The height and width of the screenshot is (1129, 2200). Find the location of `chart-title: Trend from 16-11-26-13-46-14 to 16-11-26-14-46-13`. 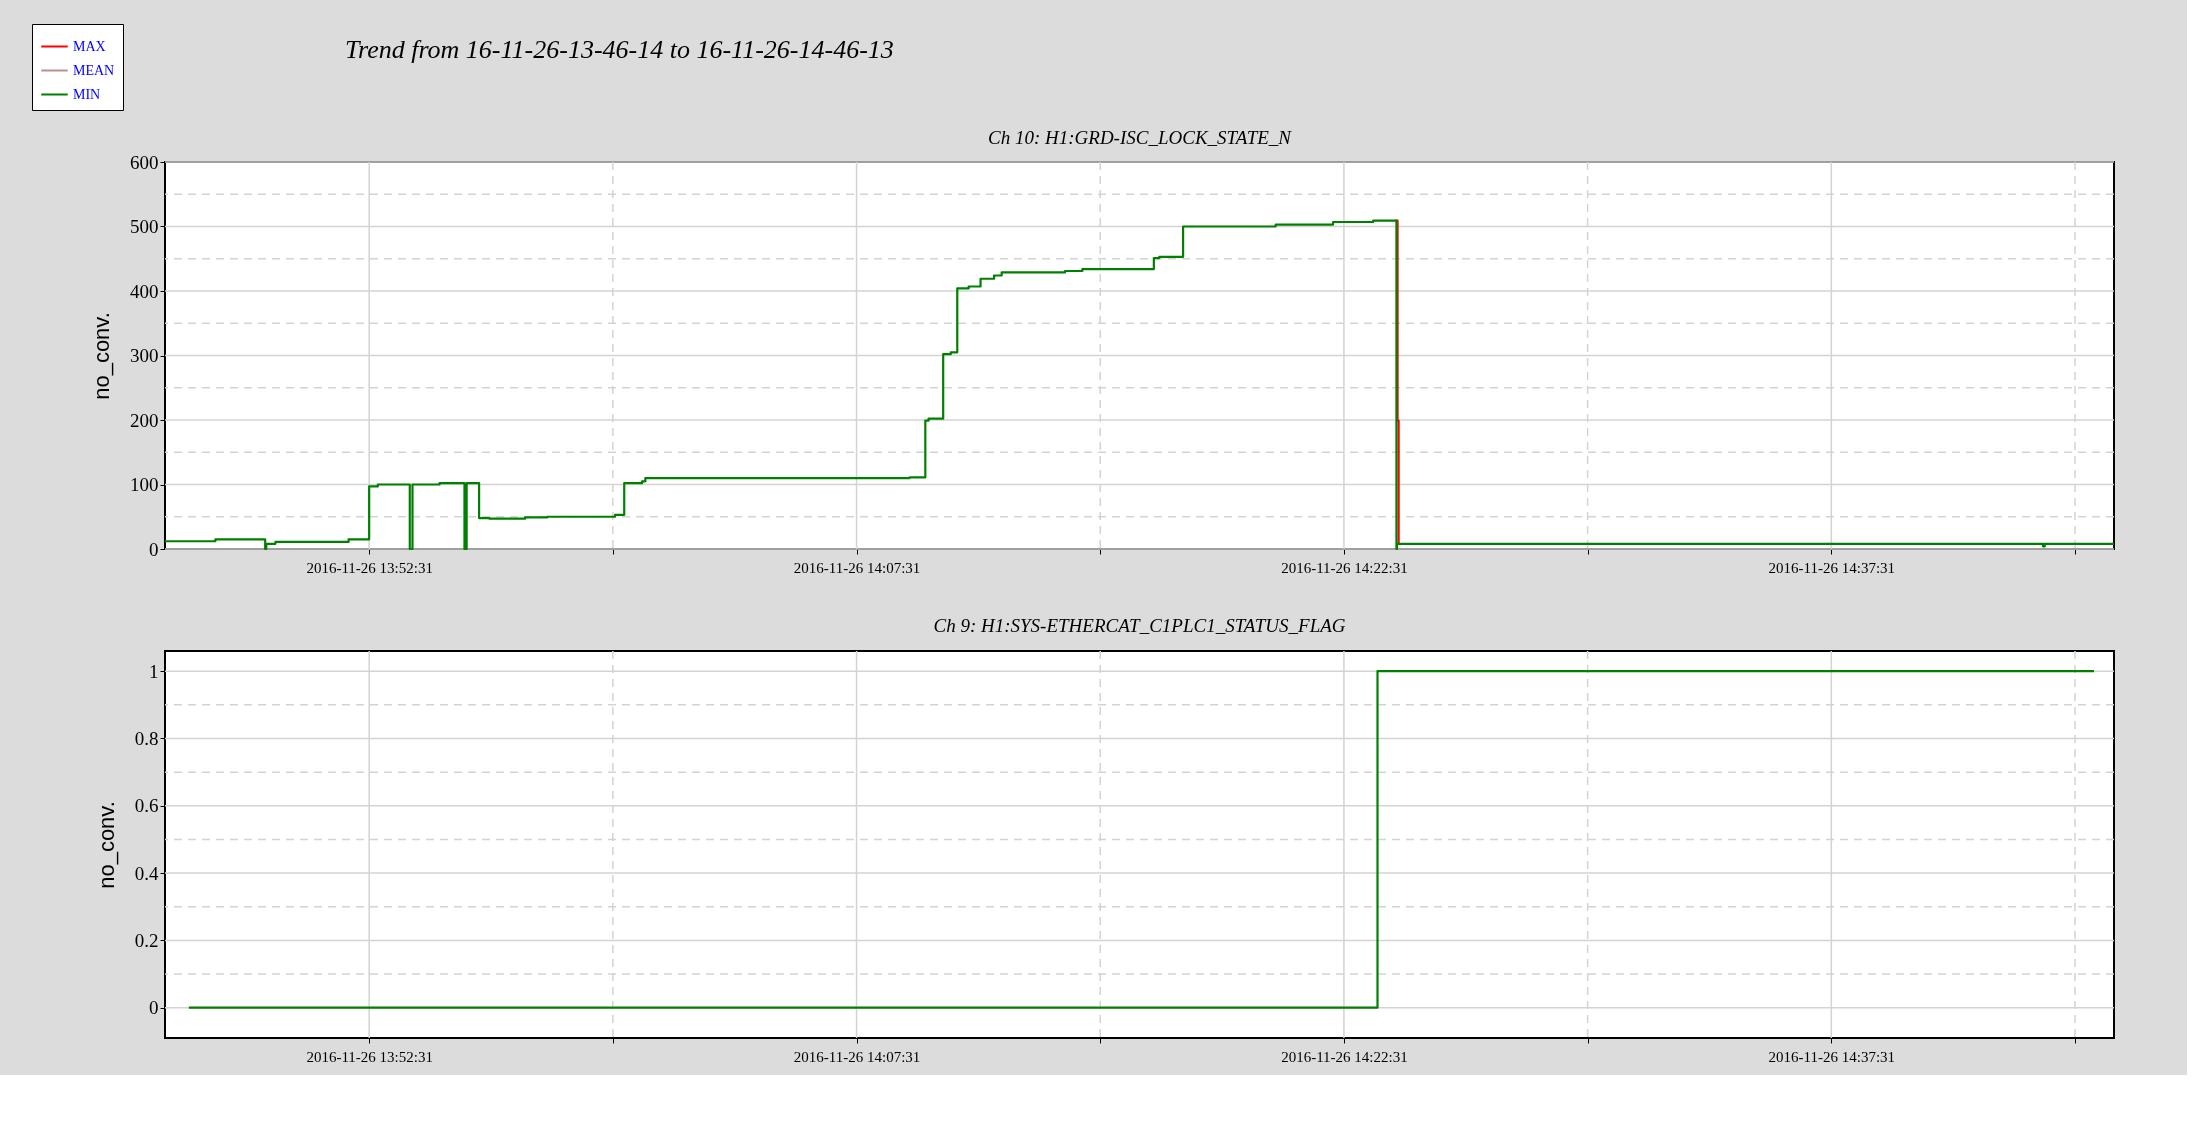

chart-title: Trend from 16-11-26-13-46-14 to 16-11-26-14-46-13 is located at coordinates (619, 49).